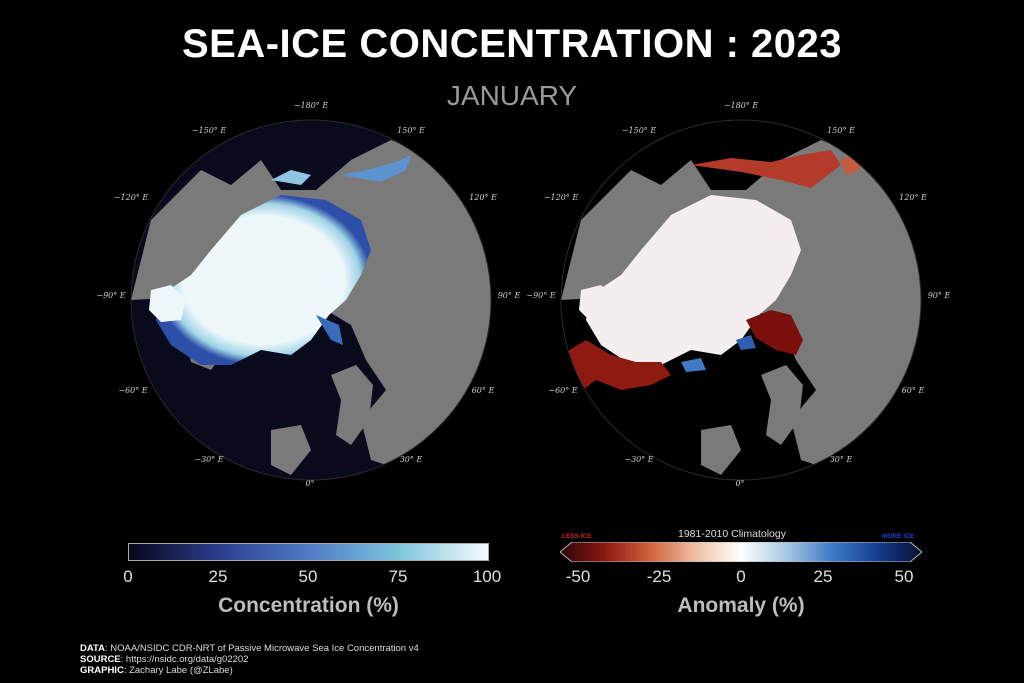 This screenshot has height=683, width=1024. Describe the element at coordinates (398, 576) in the screenshot. I see `concentration-tick: 75` at that location.